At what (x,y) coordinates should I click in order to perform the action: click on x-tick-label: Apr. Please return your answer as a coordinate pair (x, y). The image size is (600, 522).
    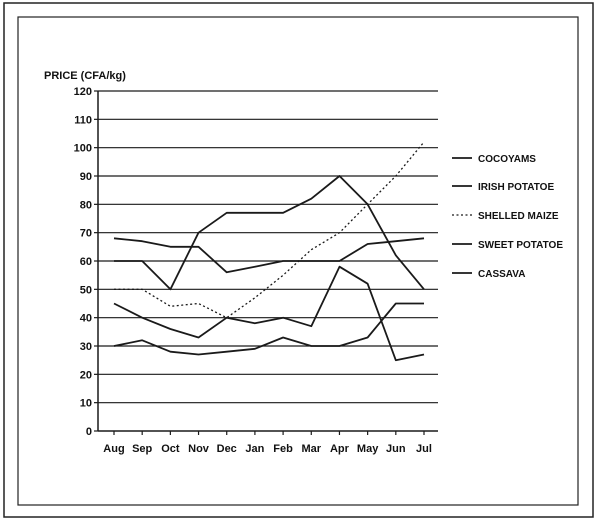
    Looking at the image, I should click on (340, 449).